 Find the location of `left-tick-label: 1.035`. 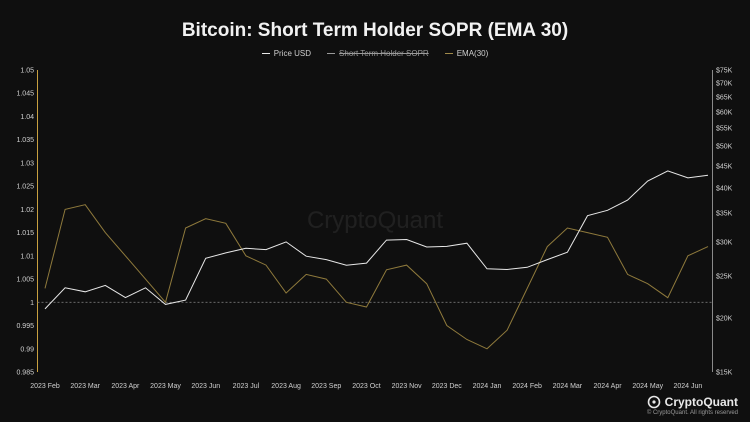

left-tick-label: 1.035 is located at coordinates (25, 140).